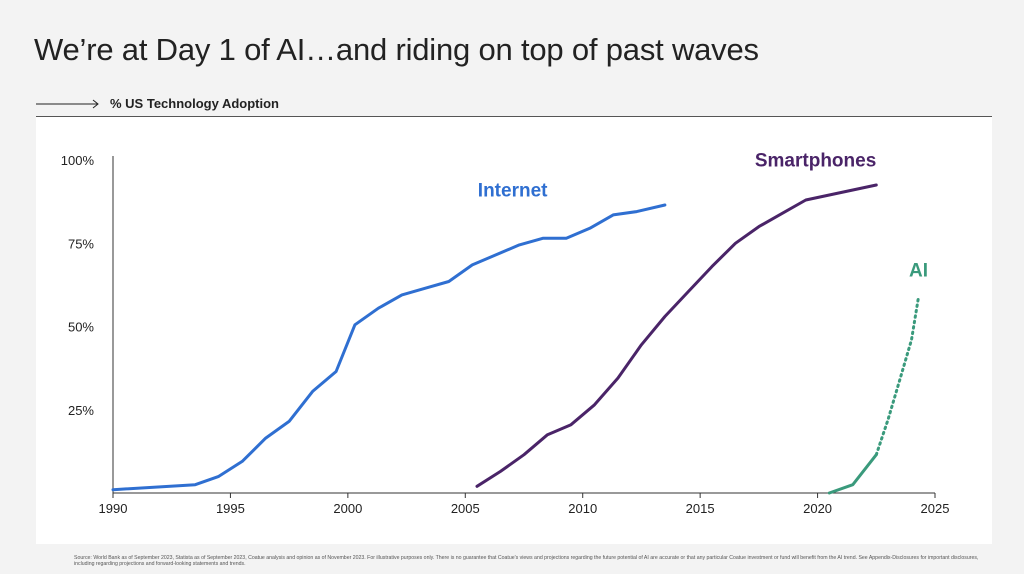 The width and height of the screenshot is (1024, 574). Describe the element at coordinates (918, 271) in the screenshot. I see `ai-series-label: AI` at that location.